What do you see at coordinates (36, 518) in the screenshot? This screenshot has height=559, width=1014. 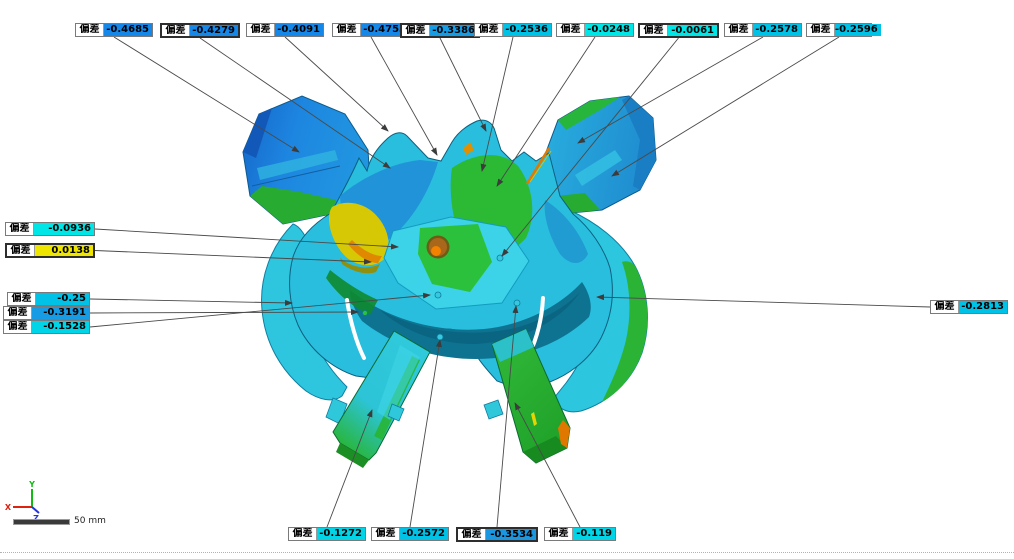 I see `z-axis-label: Z` at bounding box center [36, 518].